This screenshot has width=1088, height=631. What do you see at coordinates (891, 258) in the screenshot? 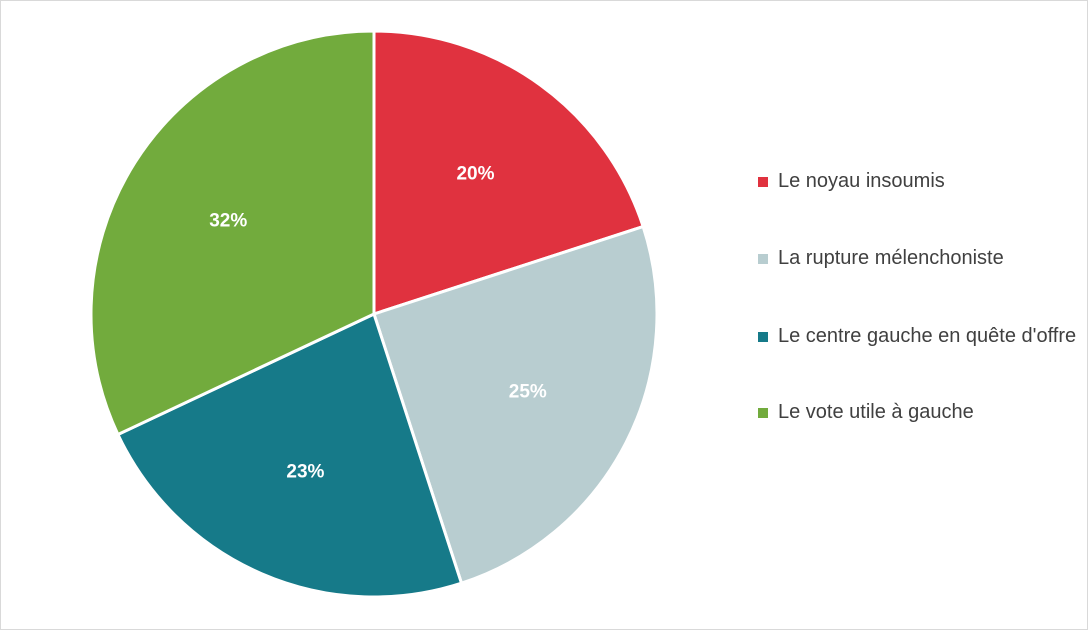
I see `legend-label: La rupture mélenchoniste` at bounding box center [891, 258].